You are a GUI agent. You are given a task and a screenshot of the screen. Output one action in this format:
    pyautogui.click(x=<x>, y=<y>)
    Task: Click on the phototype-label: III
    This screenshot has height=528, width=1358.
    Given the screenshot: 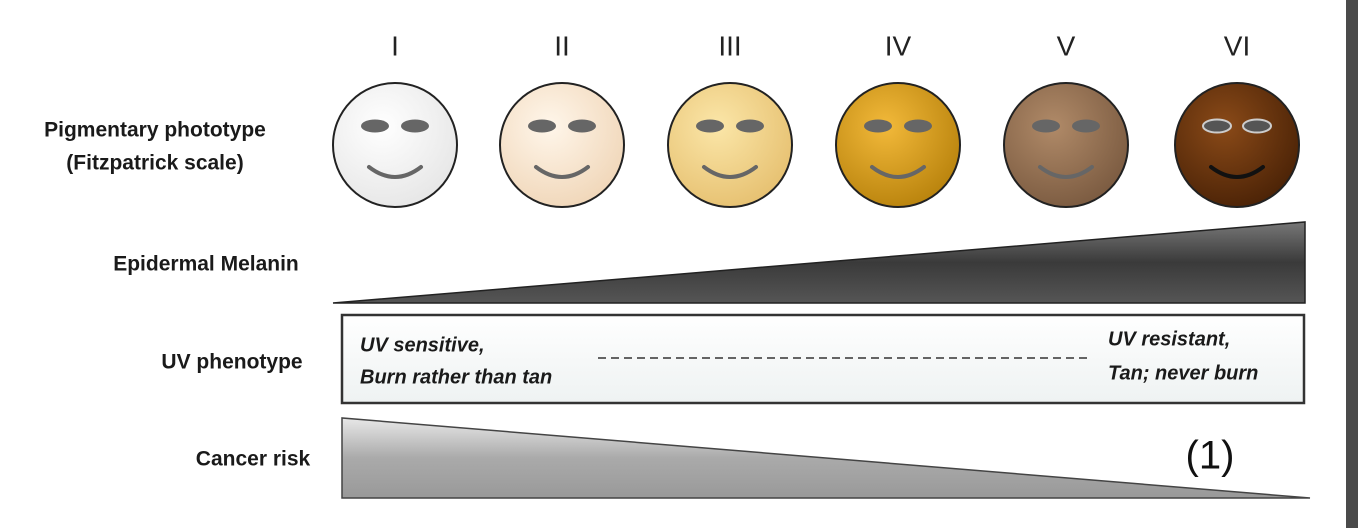 What is the action you would take?
    pyautogui.click(x=729, y=45)
    